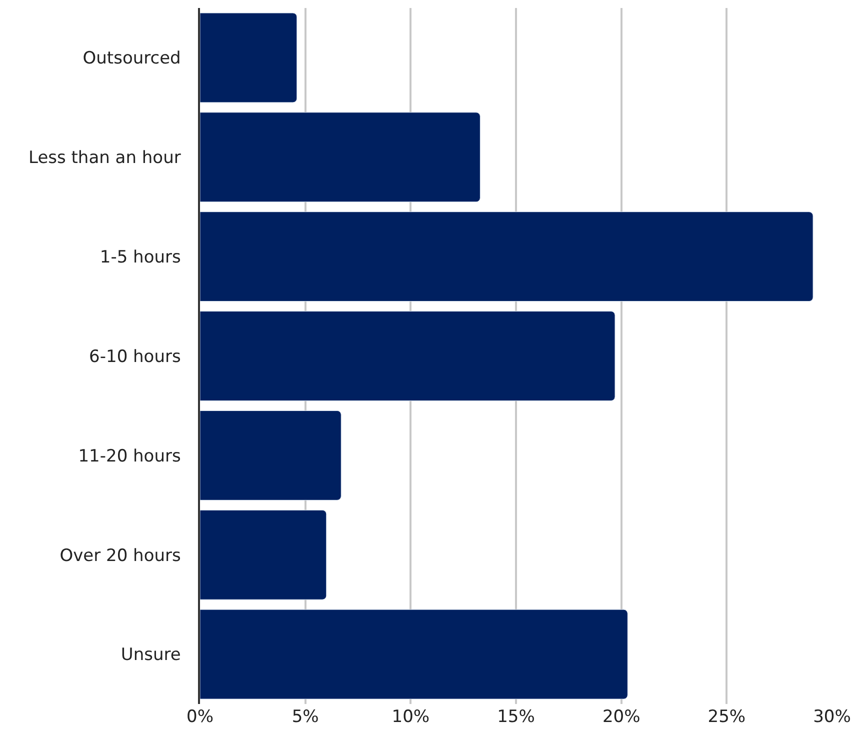  I want to click on x-tick-label: 25%, so click(727, 717).